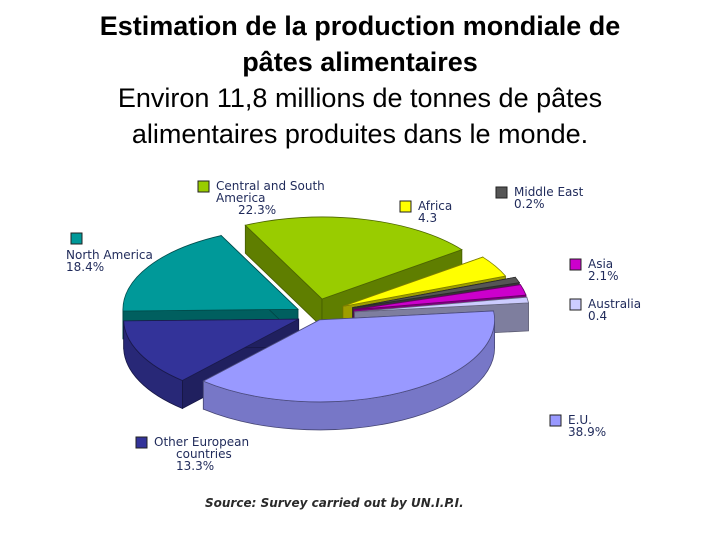  What do you see at coordinates (211, 349) in the screenshot?
I see `pie-slice-top-other-european-countries` at bounding box center [211, 349].